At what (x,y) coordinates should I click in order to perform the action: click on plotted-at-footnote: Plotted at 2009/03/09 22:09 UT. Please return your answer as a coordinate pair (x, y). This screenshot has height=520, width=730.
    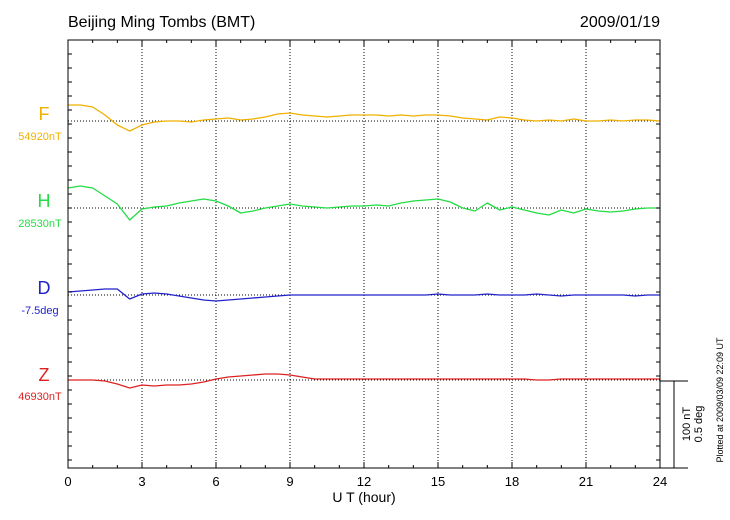
    Looking at the image, I should click on (720, 400).